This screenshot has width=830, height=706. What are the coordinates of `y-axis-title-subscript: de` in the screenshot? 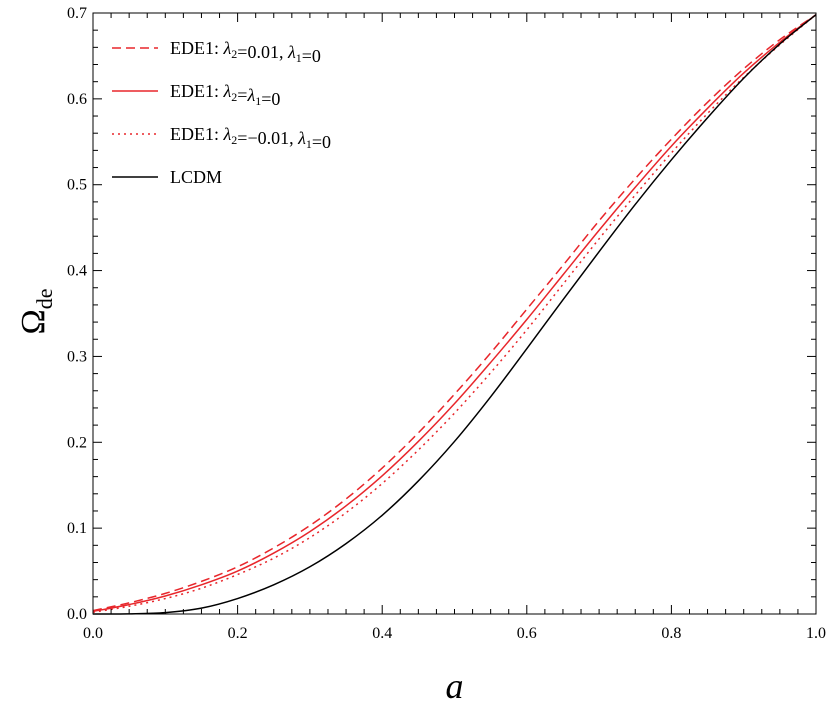 It's located at (44, 298).